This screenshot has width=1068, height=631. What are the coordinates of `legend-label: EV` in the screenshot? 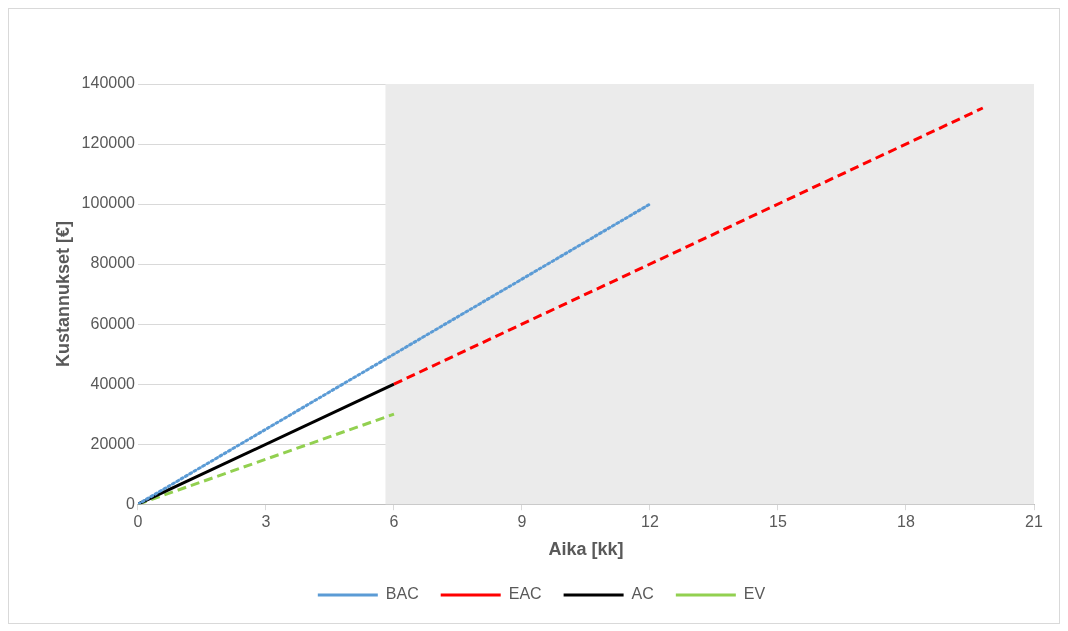 It's located at (754, 594).